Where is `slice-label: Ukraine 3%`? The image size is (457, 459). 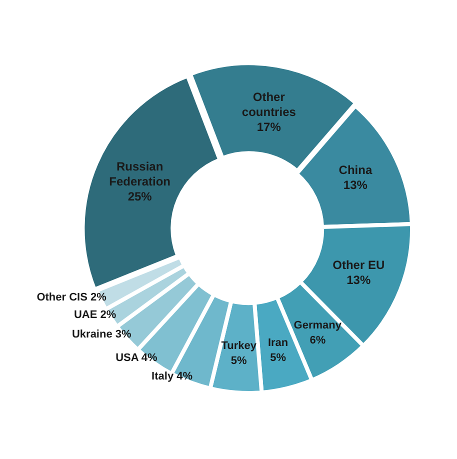 slice-label: Ukraine 3% is located at coordinates (102, 334).